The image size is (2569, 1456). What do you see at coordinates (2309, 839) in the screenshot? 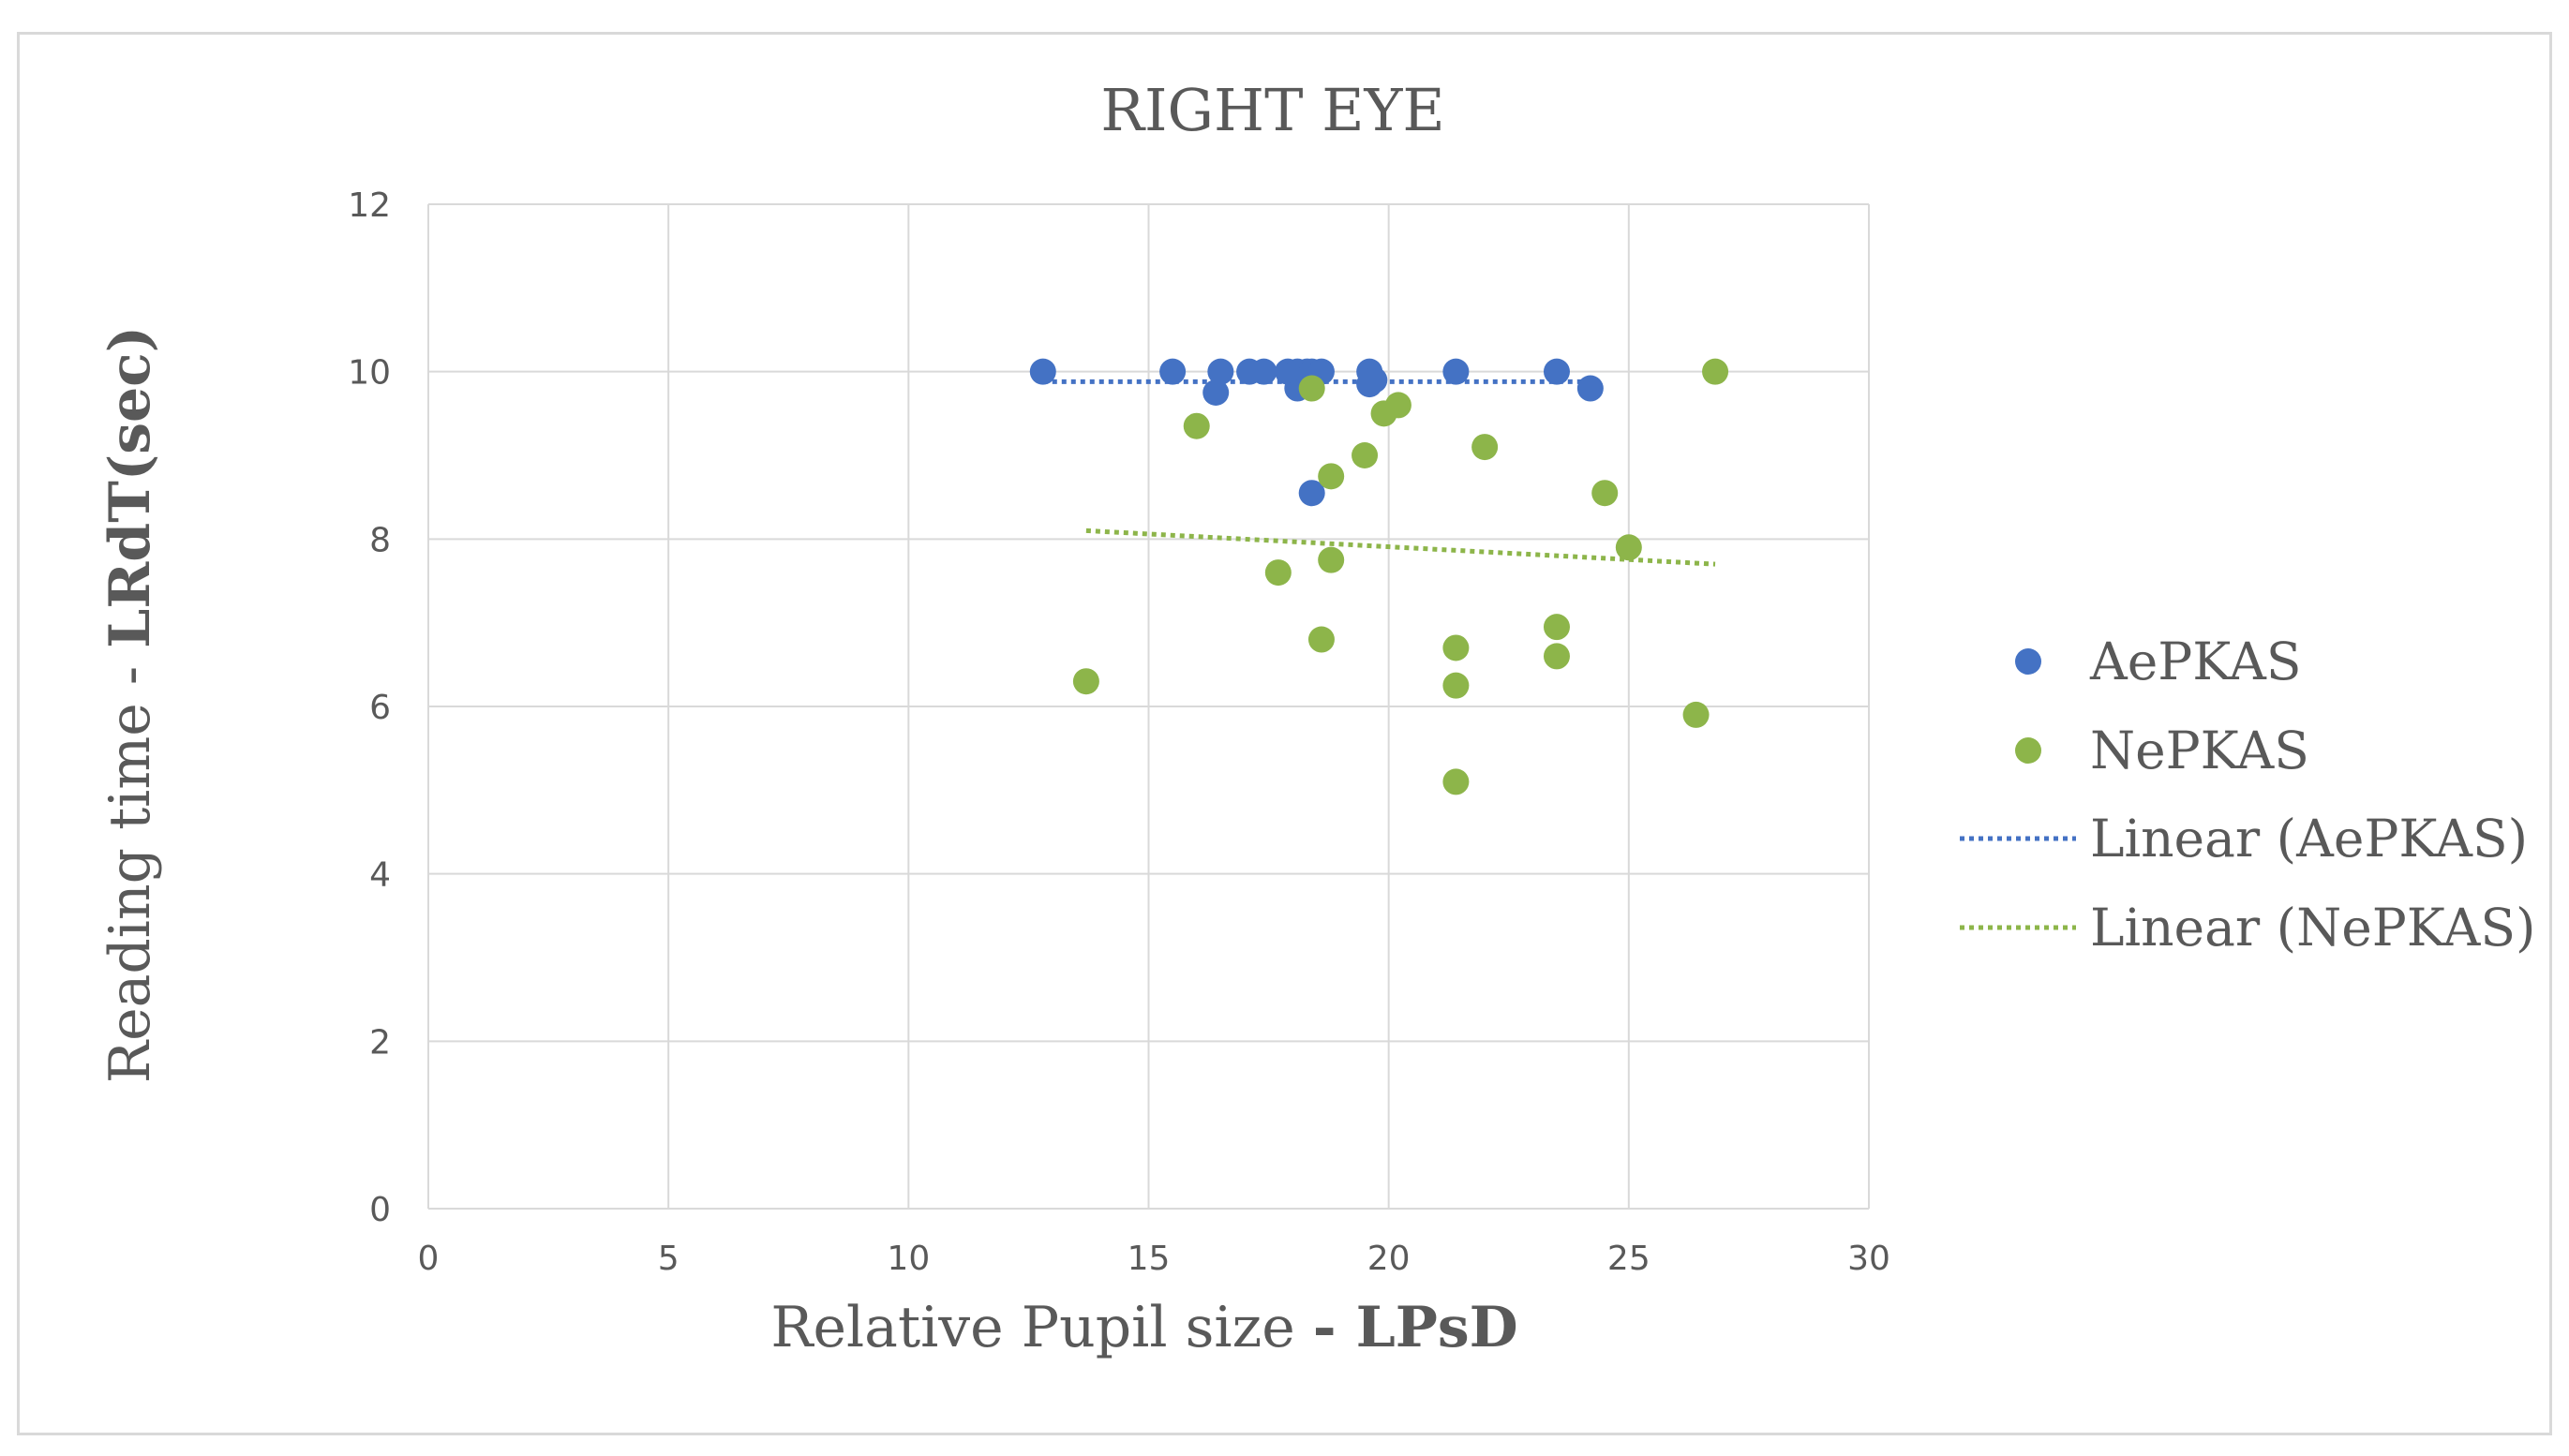
I see `legend-label-linear-aepkas: Linear (AePKAS)` at bounding box center [2309, 839].